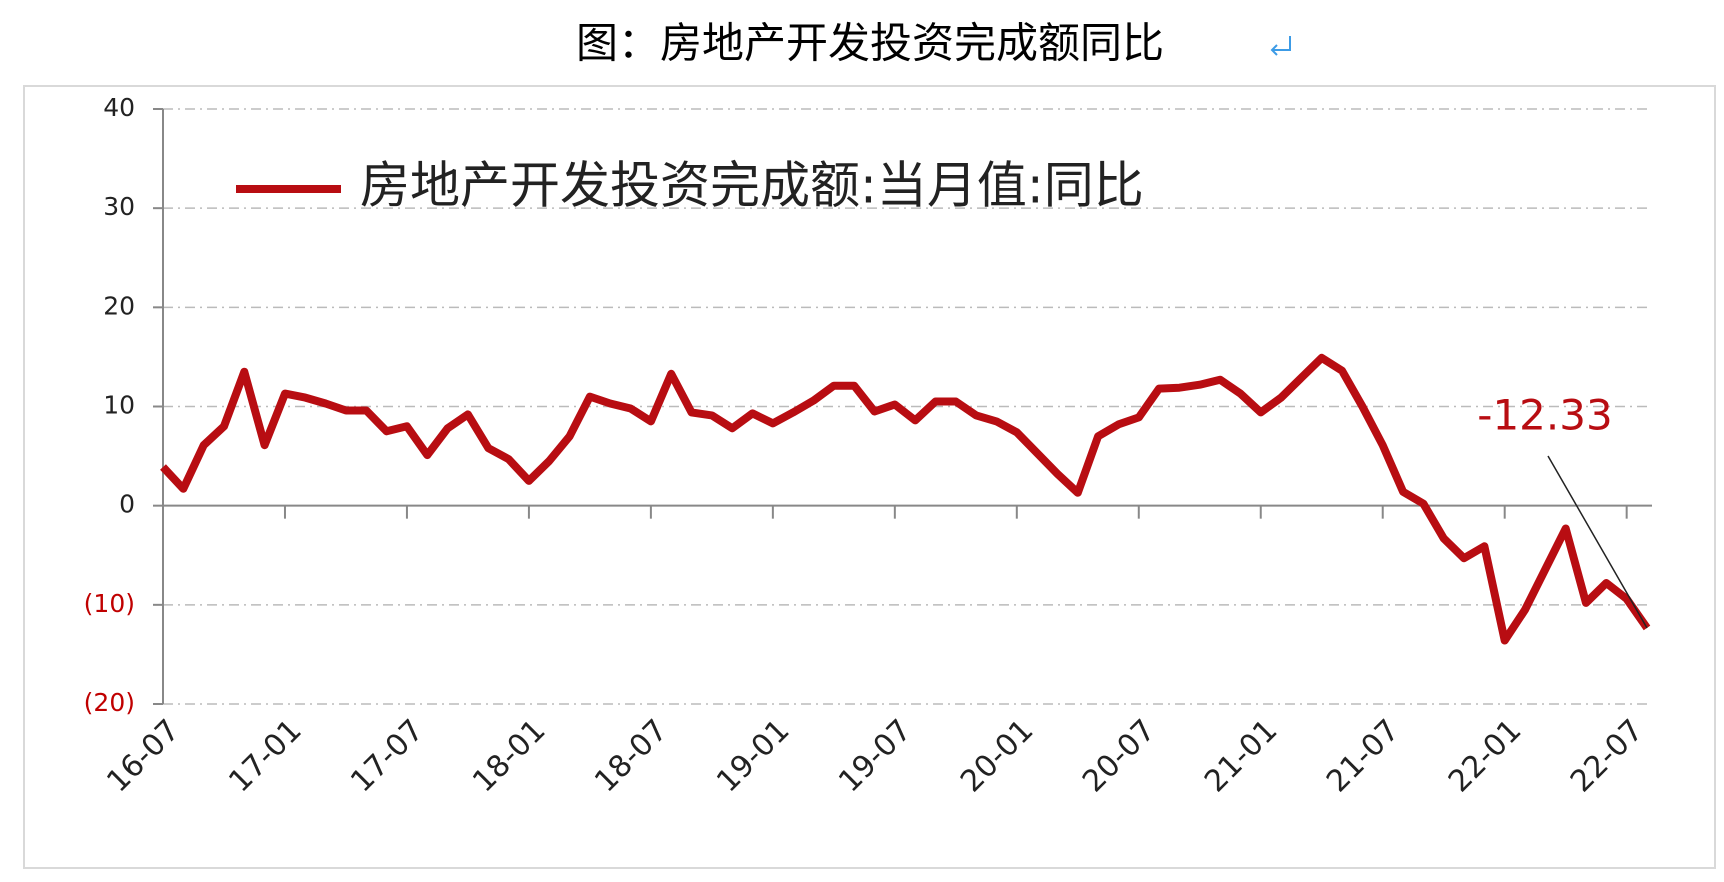 This screenshot has width=1724, height=882. What do you see at coordinates (1597, 542) in the screenshot?
I see `annotation-leader` at bounding box center [1597, 542].